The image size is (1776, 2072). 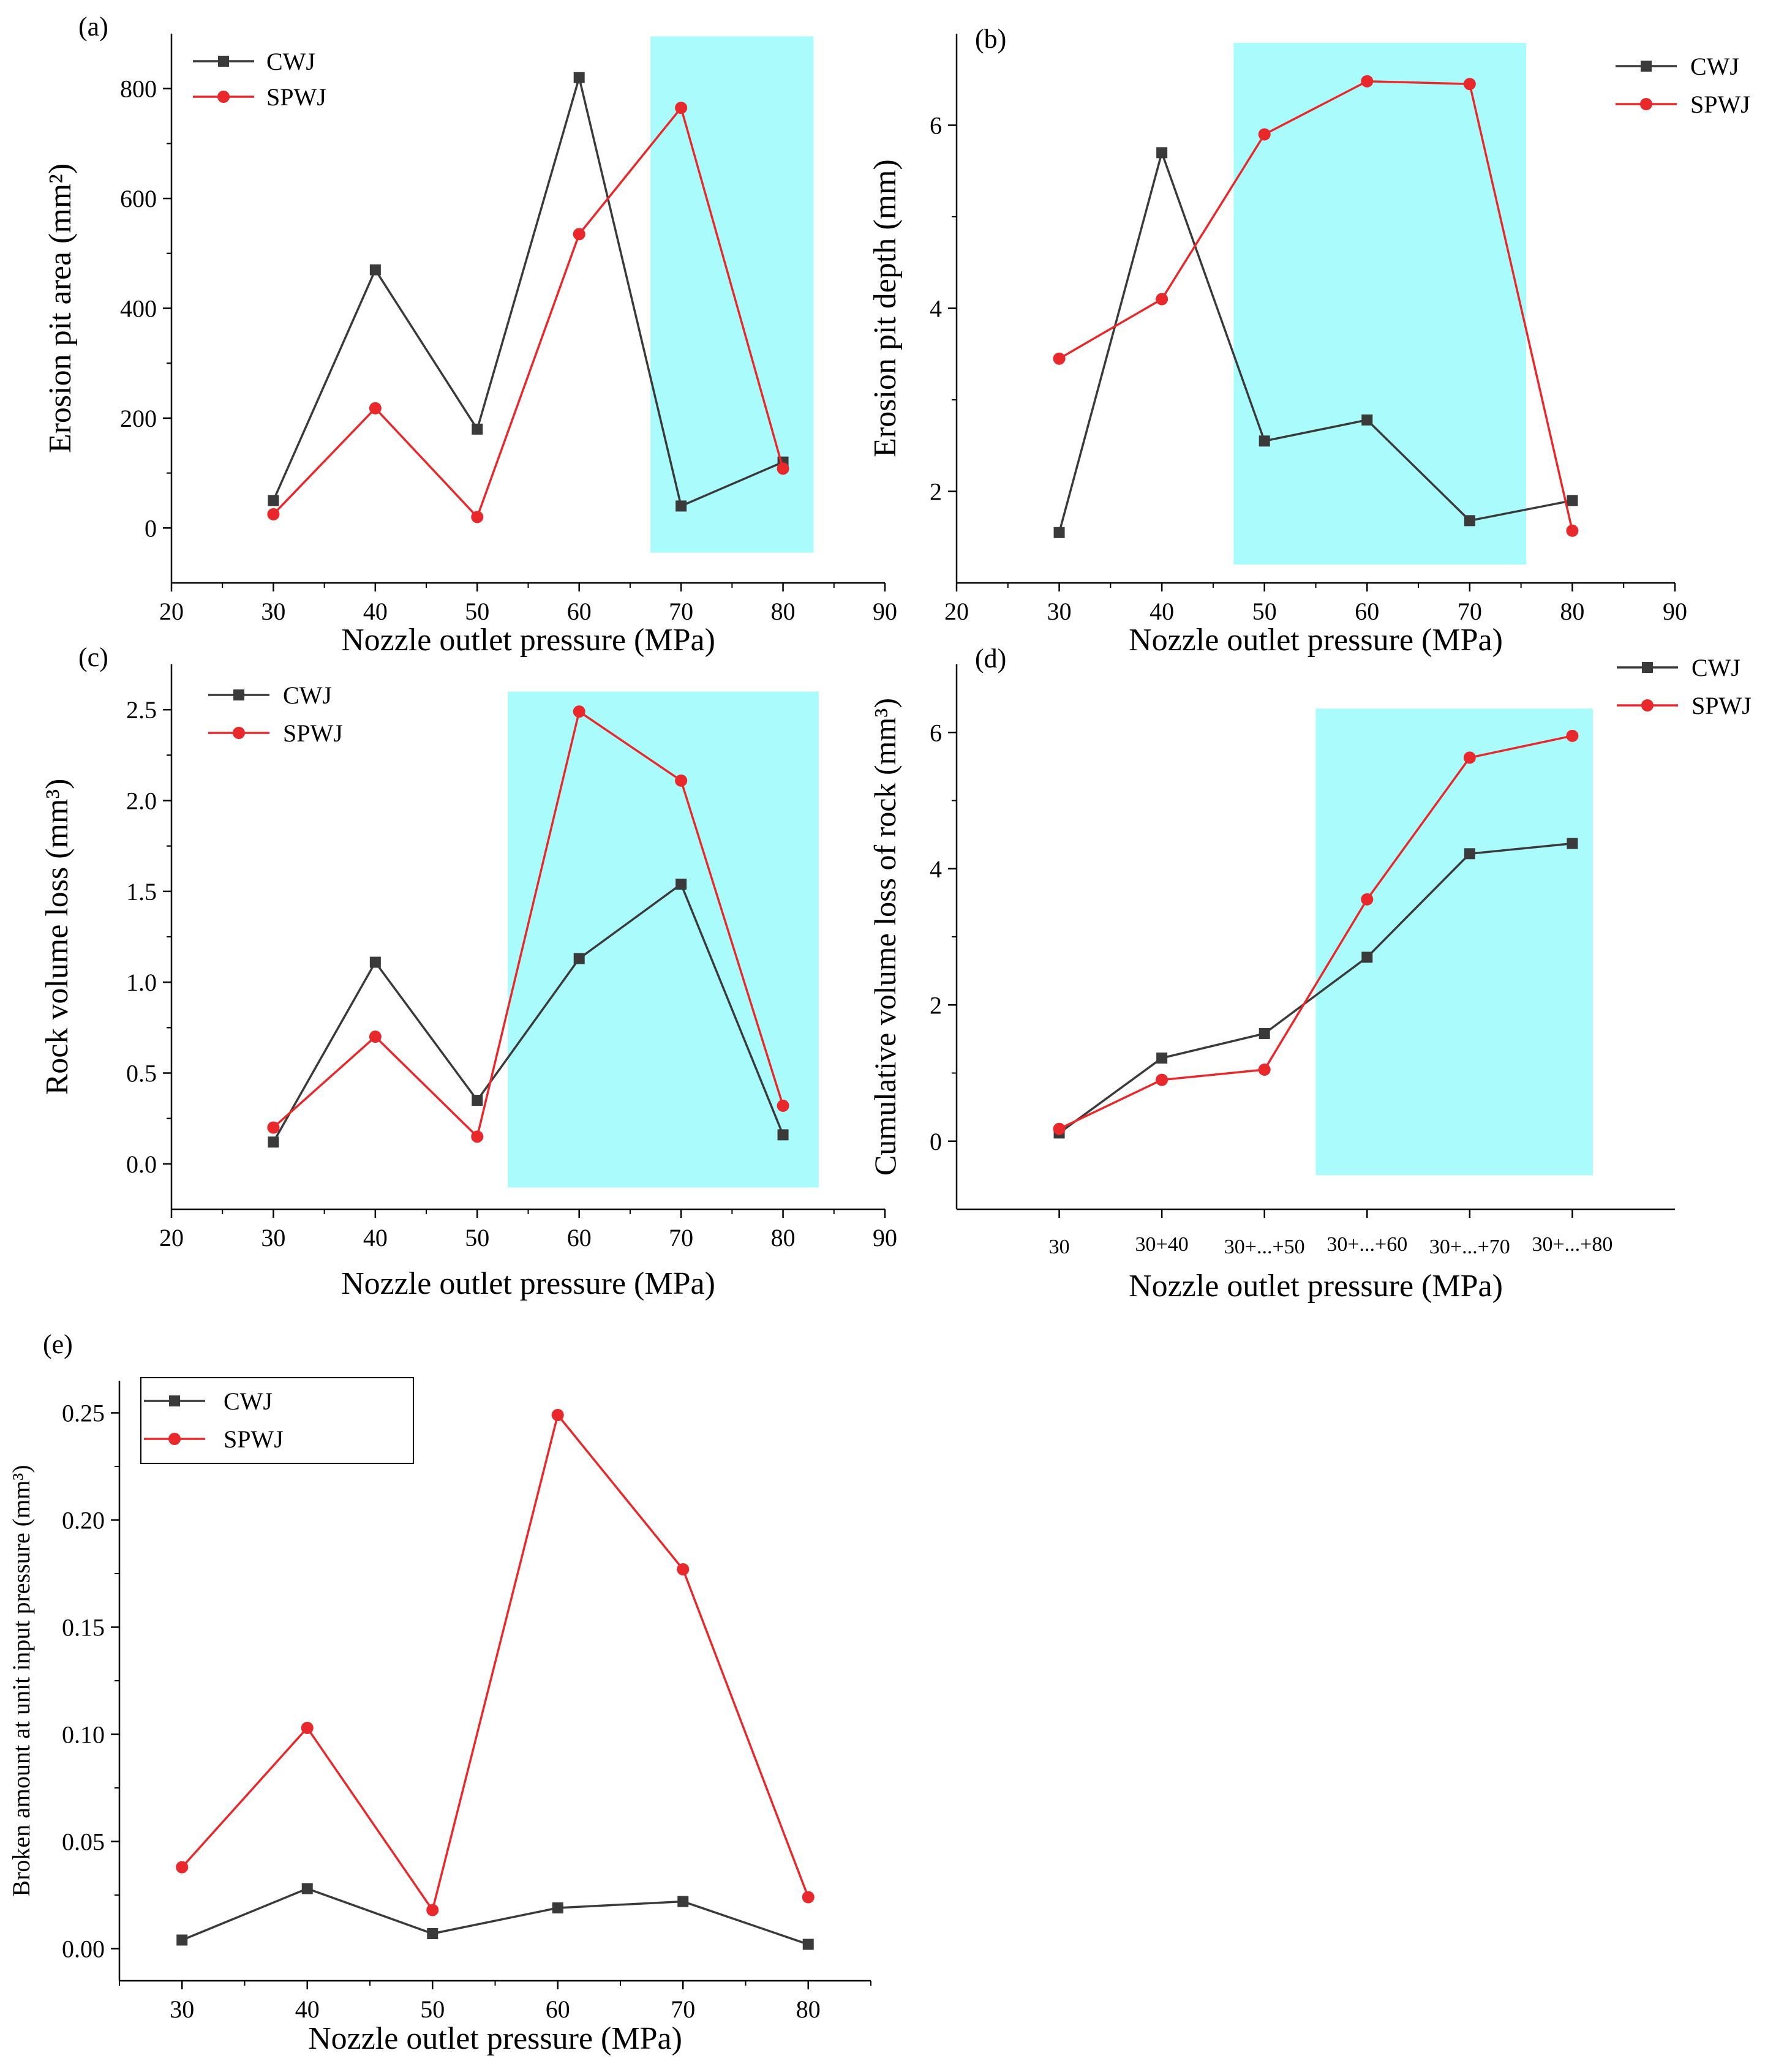 What do you see at coordinates (885, 937) in the screenshot?
I see `y-axis-title: Cumulative volume loss of rock (mm³)` at bounding box center [885, 937].